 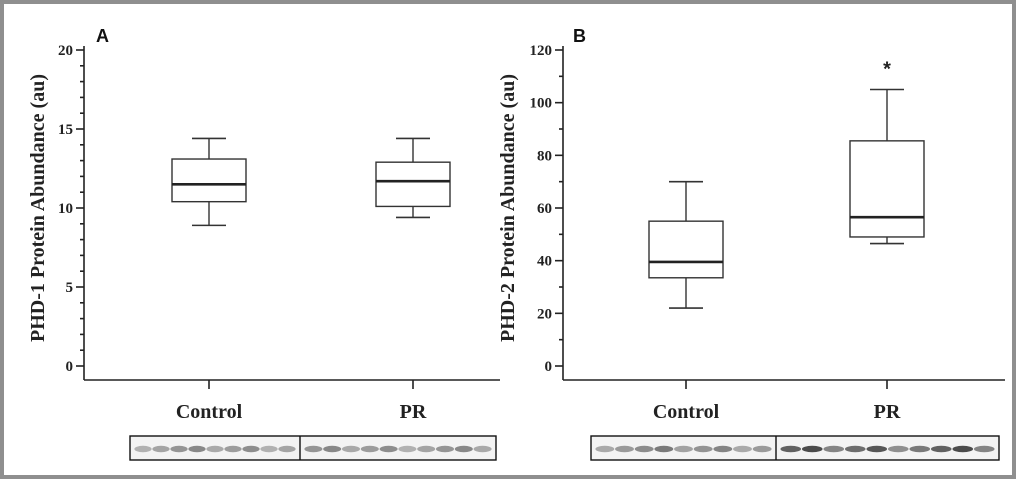 I want to click on panel-b-y-tick-label: 120, so click(x=541, y=51).